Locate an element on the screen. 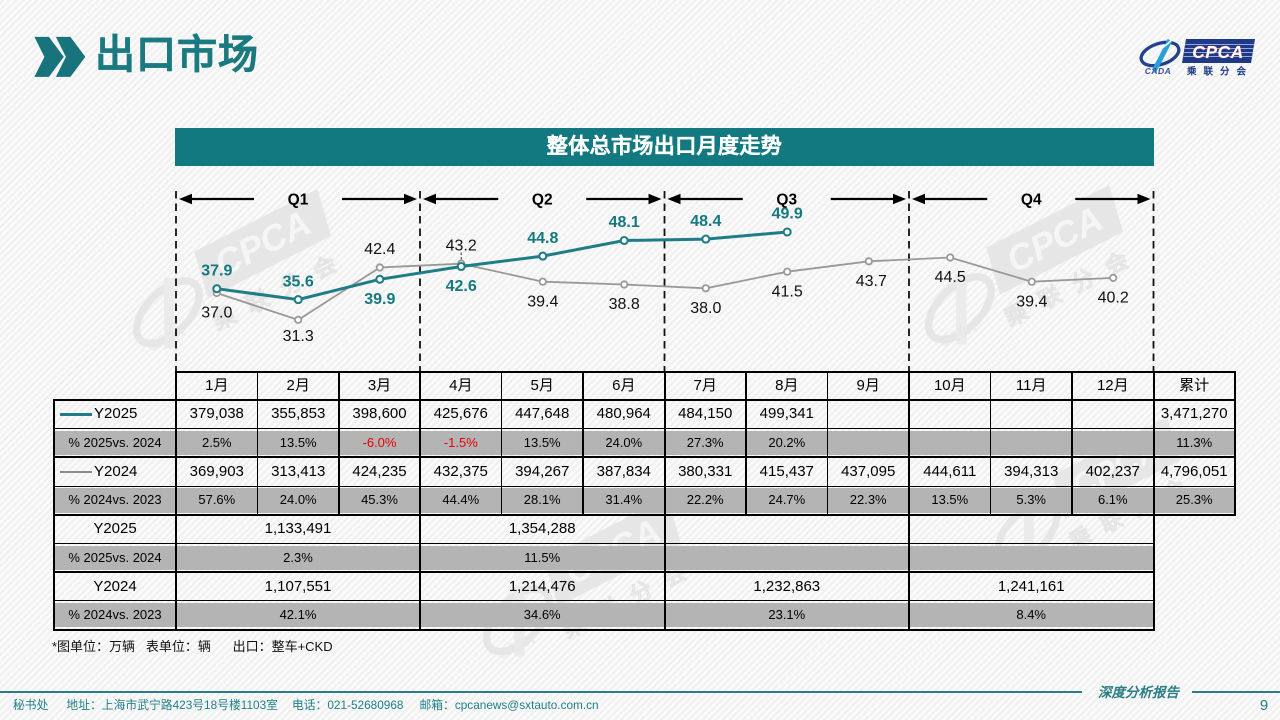 This screenshot has width=1280, height=720. svg-text: 31.3 is located at coordinates (298, 336).